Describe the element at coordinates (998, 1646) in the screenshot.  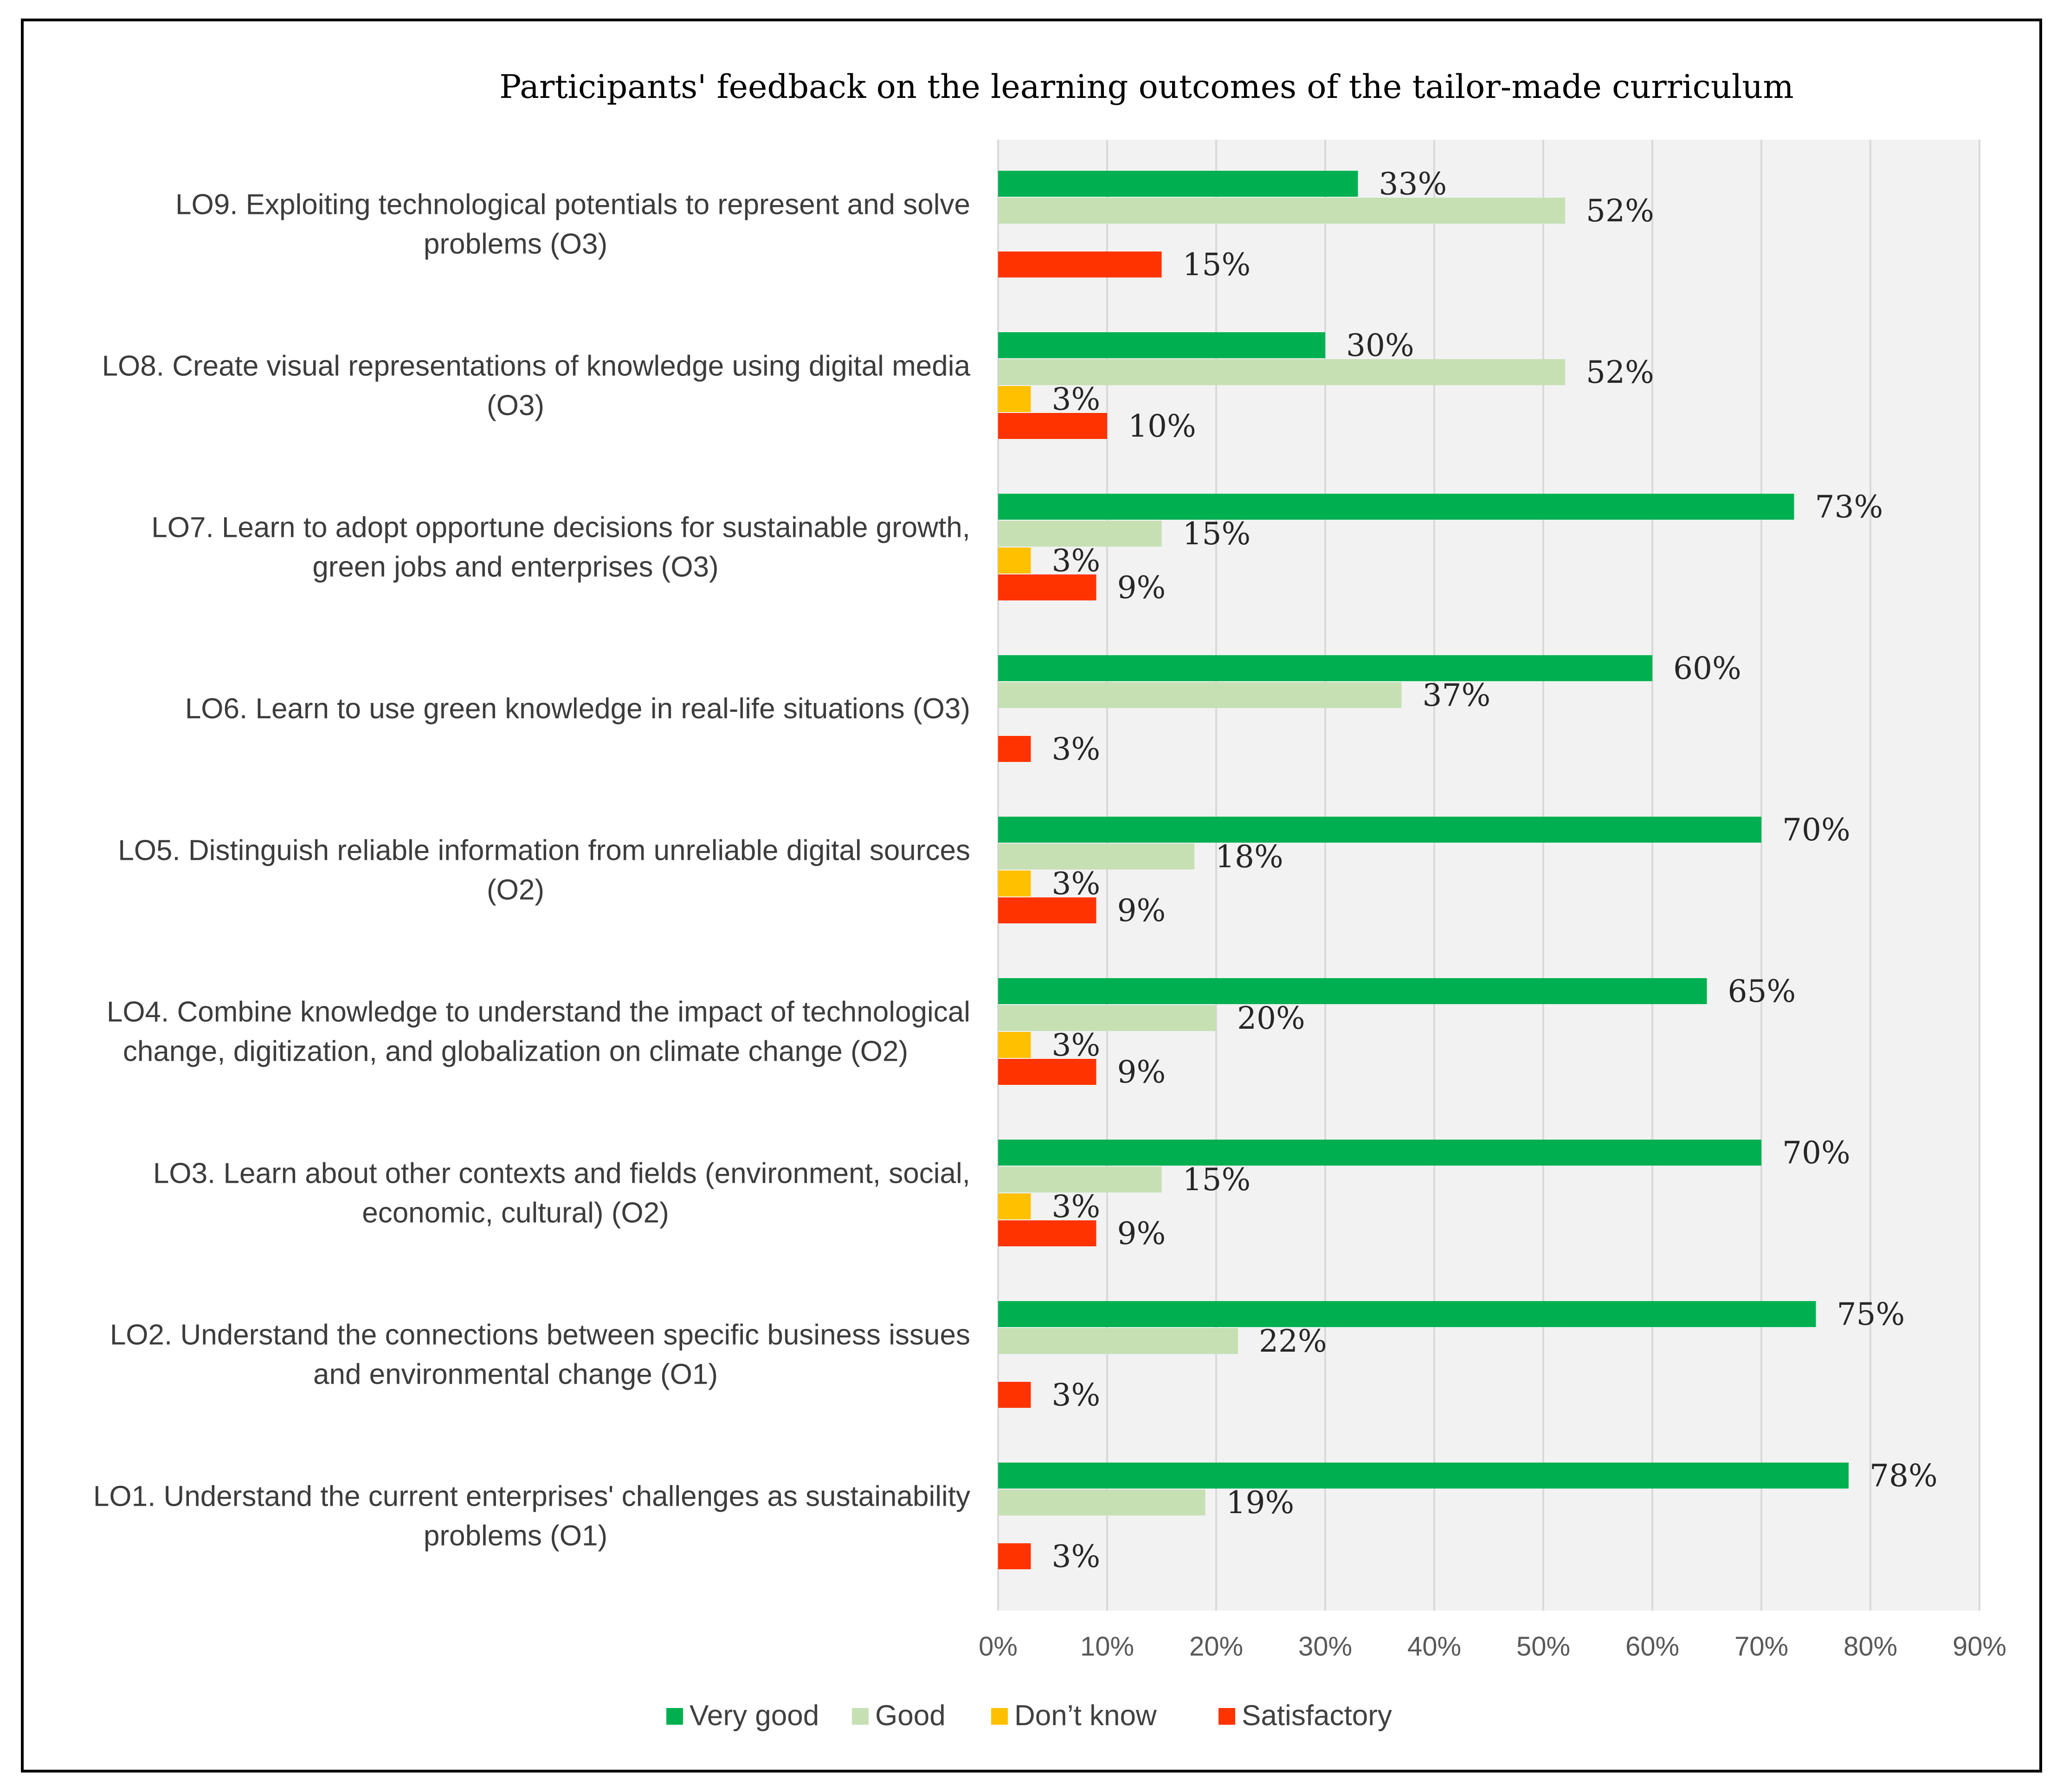
I see `x-tick-label: 0%` at that location.